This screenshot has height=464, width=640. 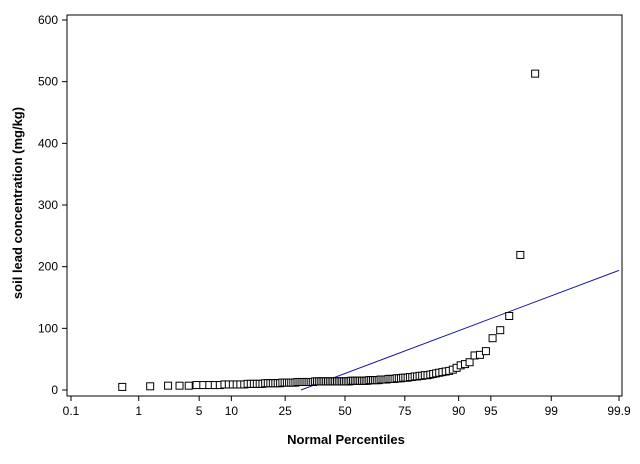 What do you see at coordinates (199, 411) in the screenshot?
I see `x-tick-label: 5` at bounding box center [199, 411].